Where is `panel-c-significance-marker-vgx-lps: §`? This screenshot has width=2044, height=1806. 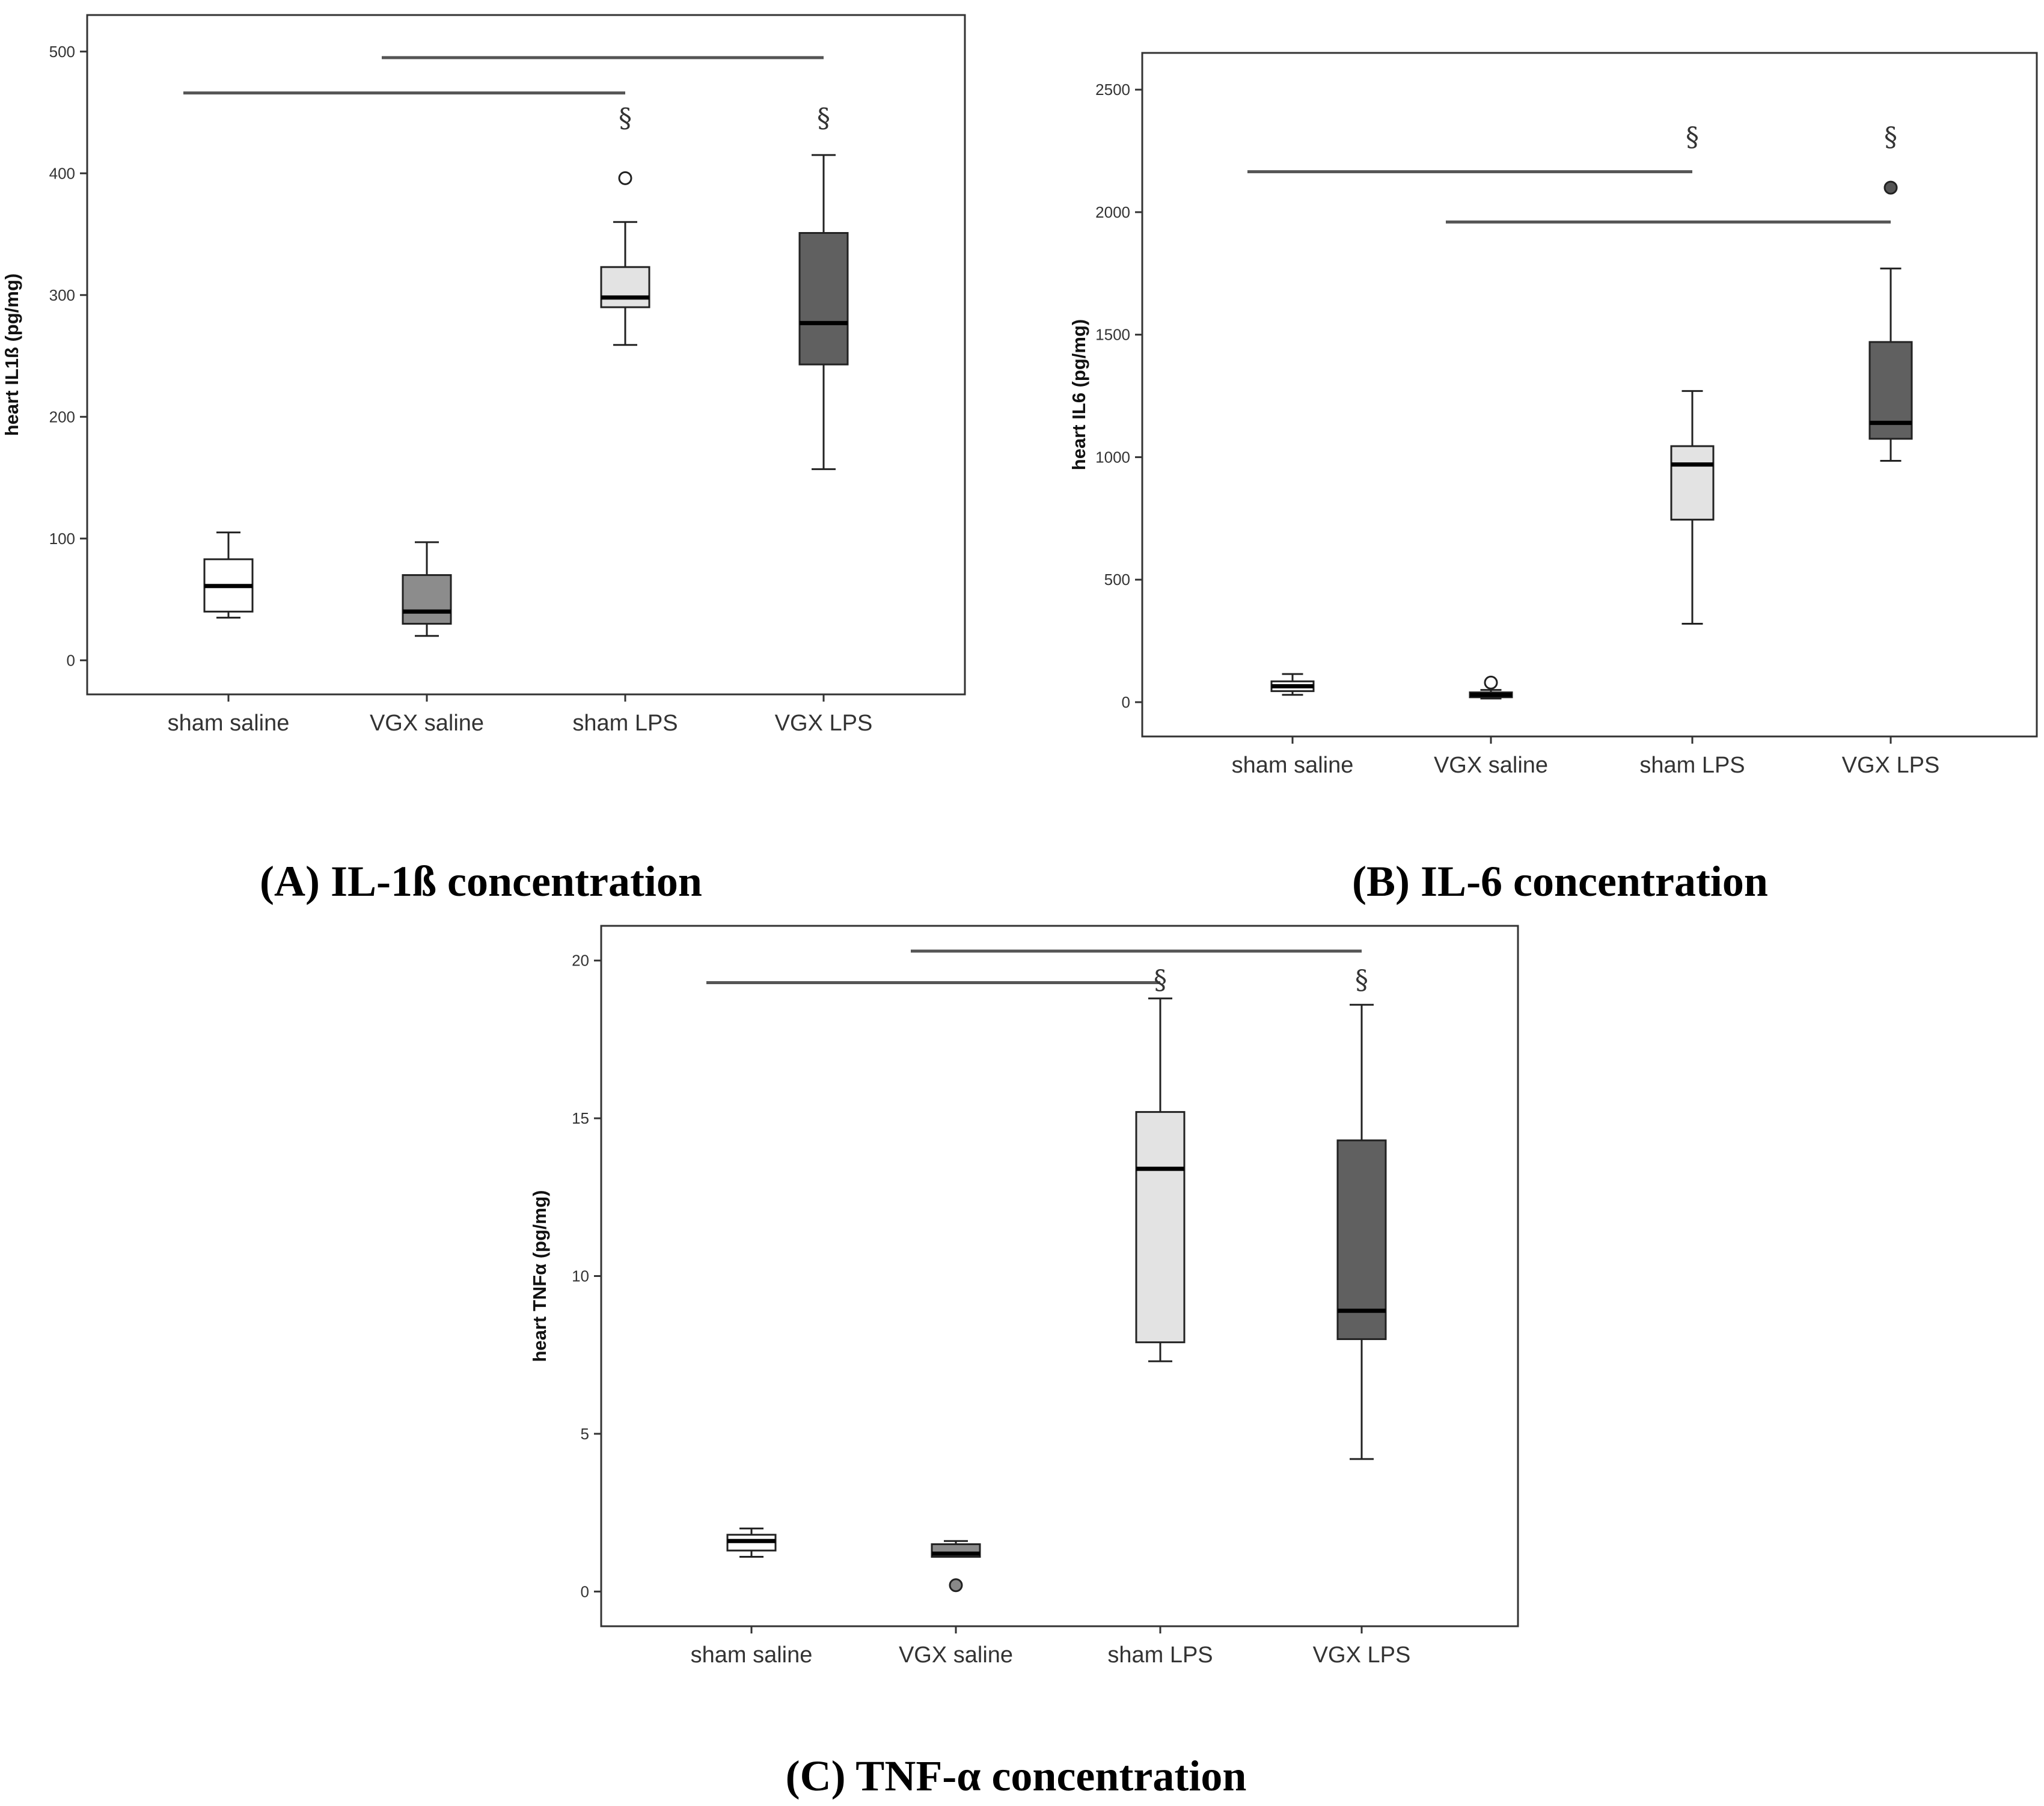
panel-c-significance-marker-vgx-lps: § is located at coordinates (1361, 980).